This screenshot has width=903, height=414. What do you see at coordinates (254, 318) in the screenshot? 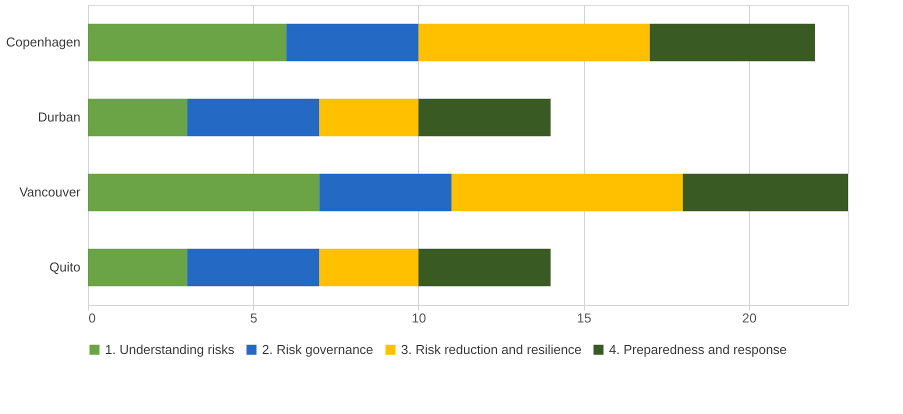
I see `x-tick-label: 5` at bounding box center [254, 318].